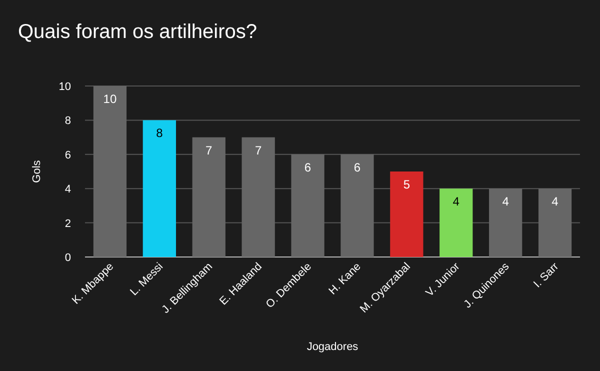  I want to click on y-tick-label: 2, so click(67, 224).